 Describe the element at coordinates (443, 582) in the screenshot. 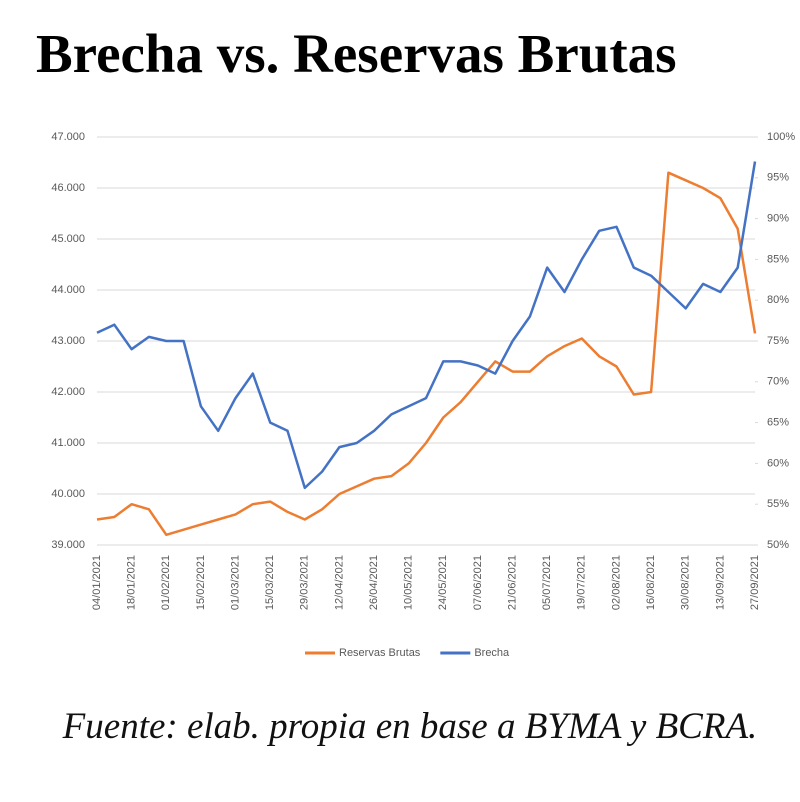

I see `x-tick-label: 24/05/2021` at that location.